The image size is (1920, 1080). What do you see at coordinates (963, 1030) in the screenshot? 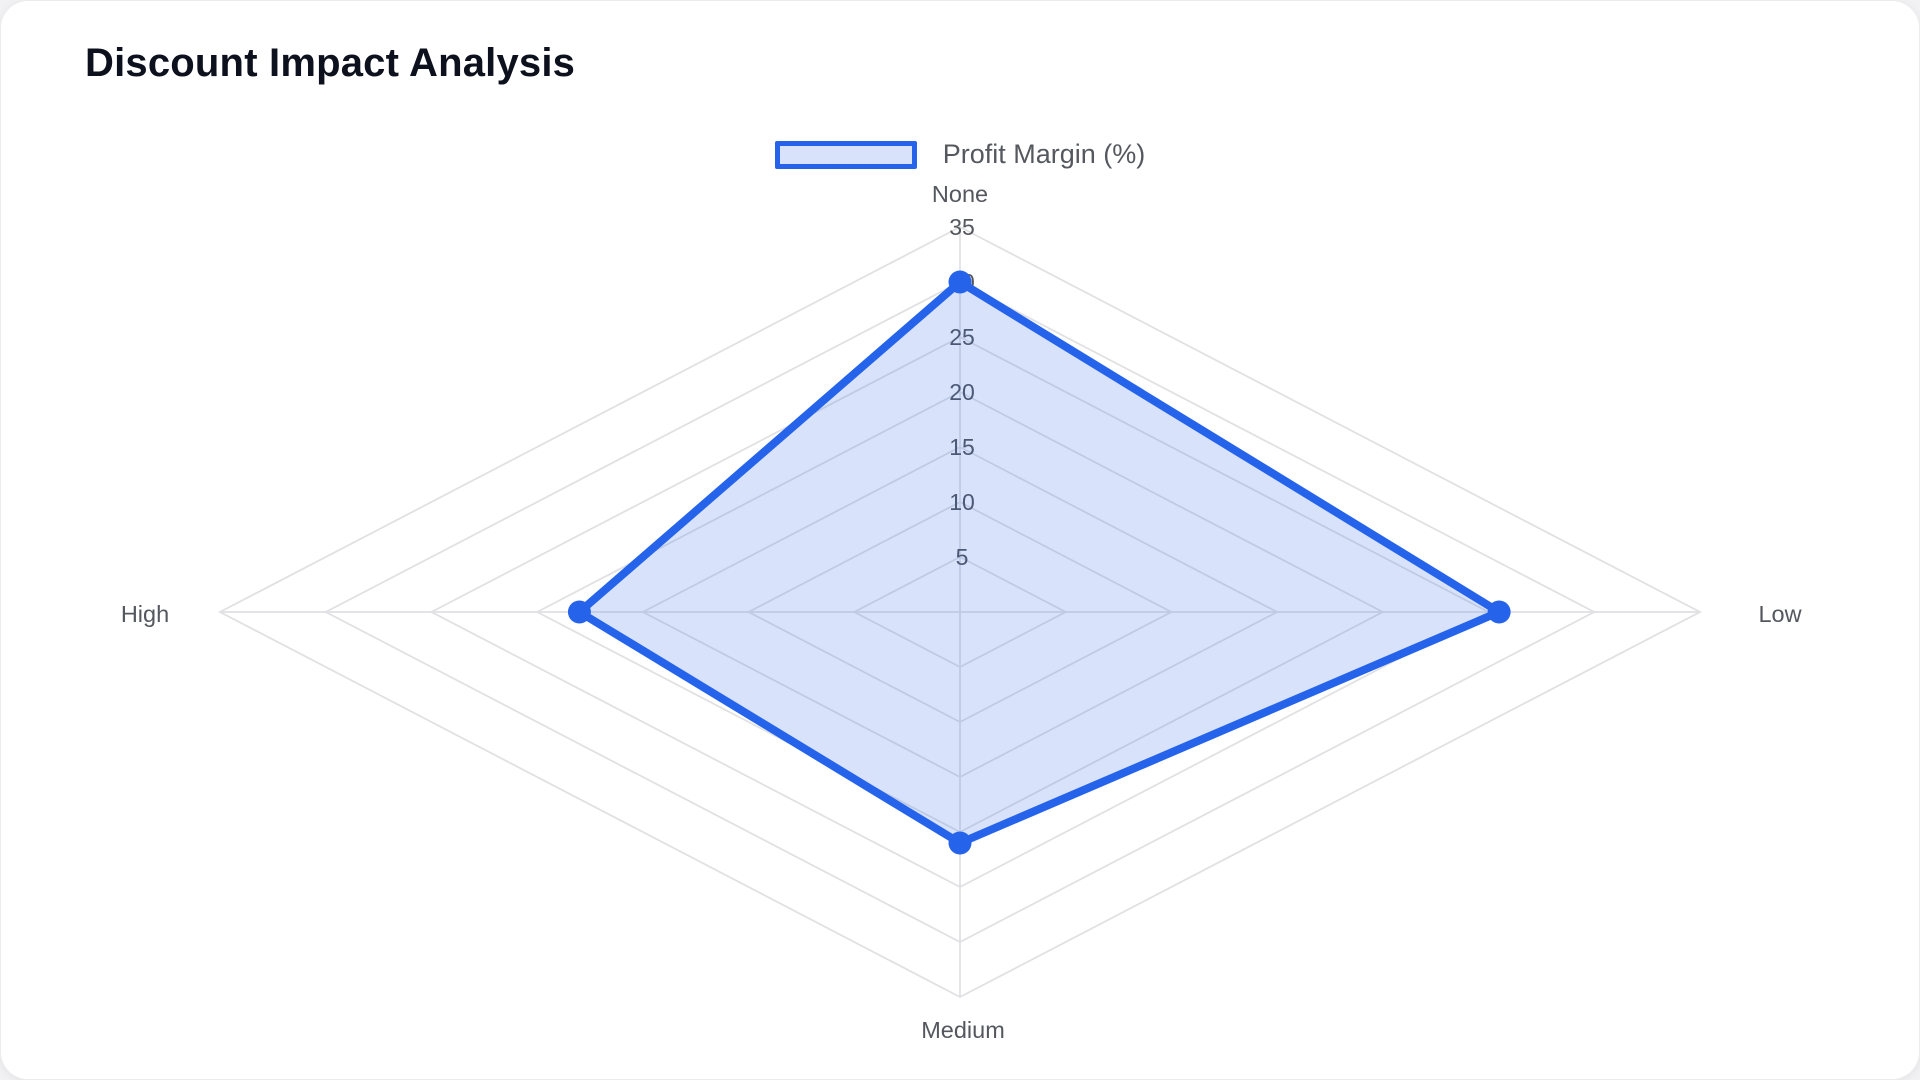
I see `radar-axis-label-medium: Medium` at bounding box center [963, 1030].